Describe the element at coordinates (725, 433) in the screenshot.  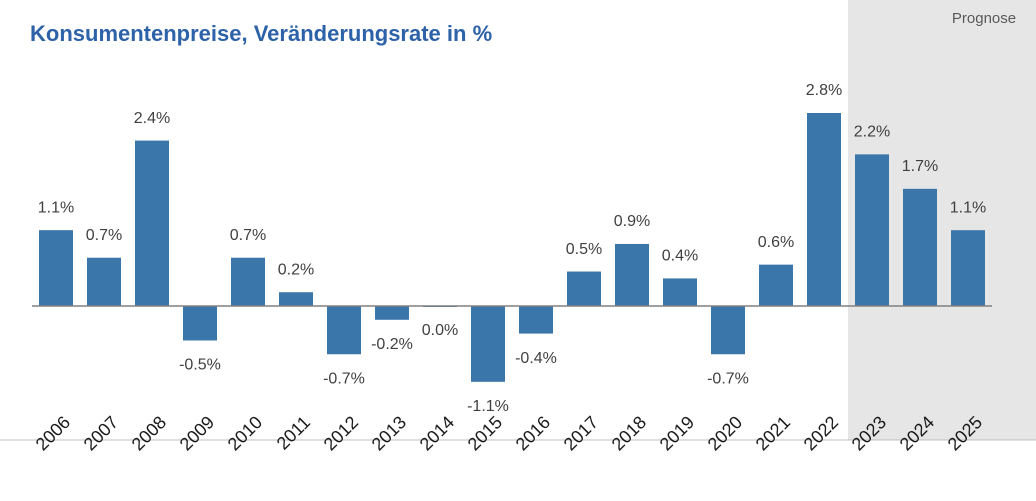
I see `x-tick-label: 2020` at that location.